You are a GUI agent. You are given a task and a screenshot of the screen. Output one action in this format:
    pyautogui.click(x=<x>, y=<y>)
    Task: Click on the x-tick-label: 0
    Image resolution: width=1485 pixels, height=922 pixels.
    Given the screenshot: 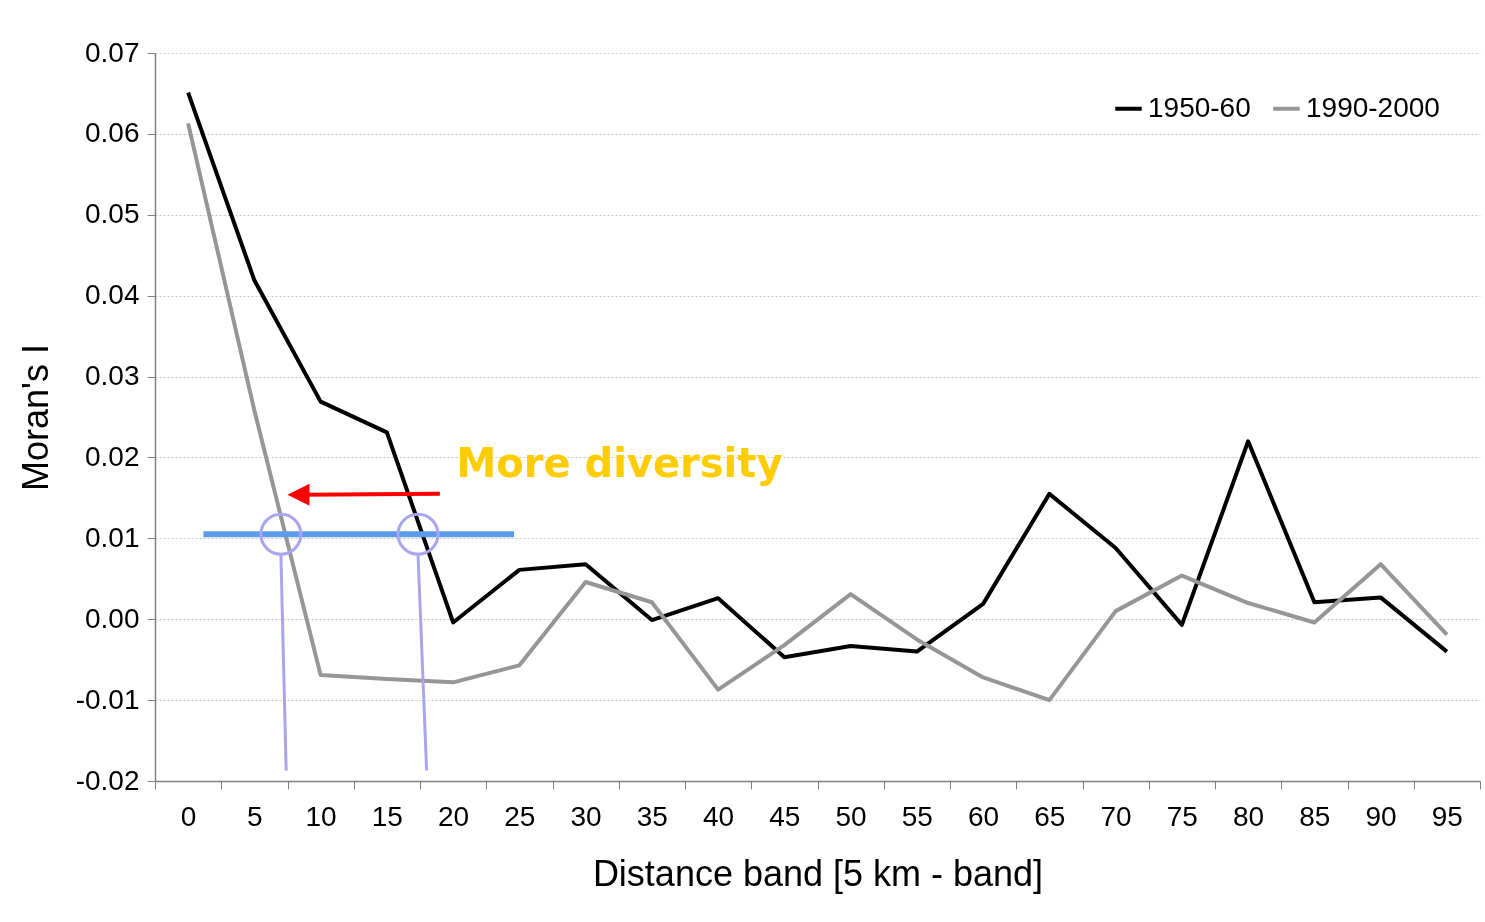 What is the action you would take?
    pyautogui.click(x=188, y=816)
    